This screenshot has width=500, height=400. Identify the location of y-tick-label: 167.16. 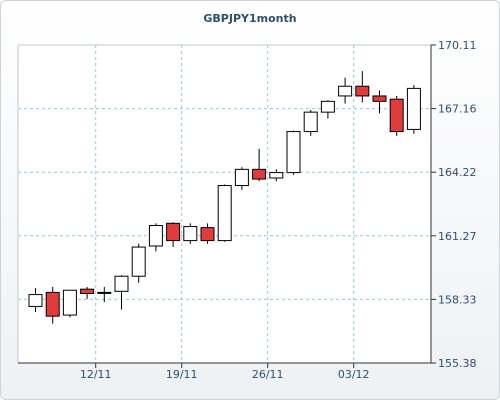
(457, 109).